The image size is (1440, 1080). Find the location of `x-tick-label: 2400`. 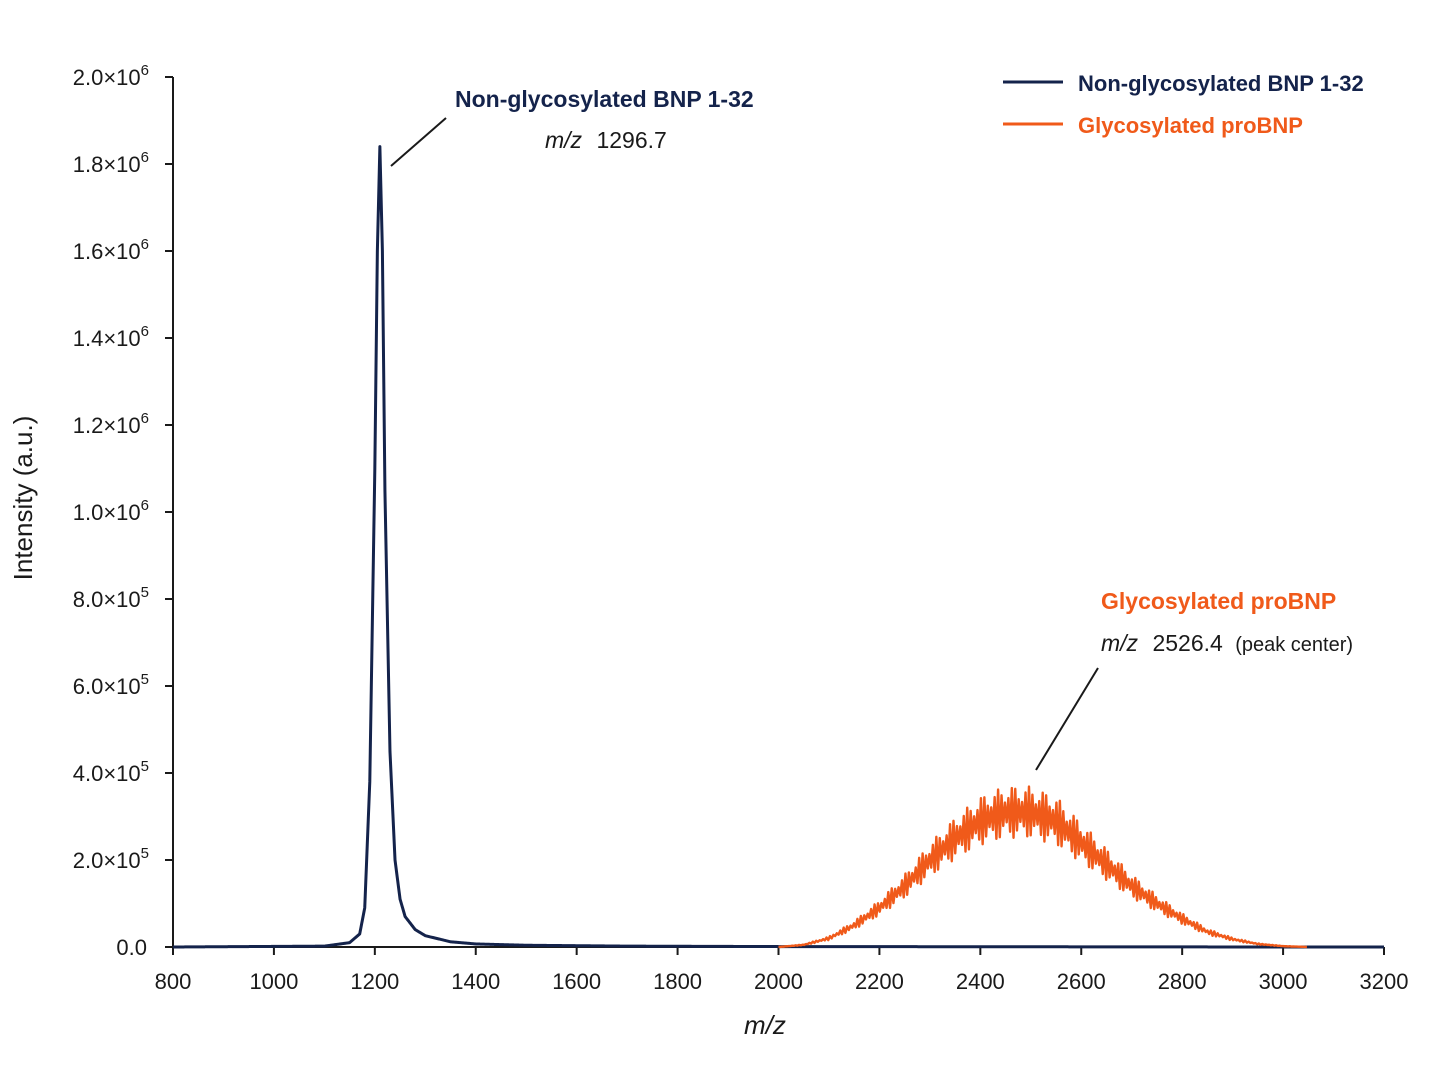

x-tick-label: 2400 is located at coordinates (980, 981).